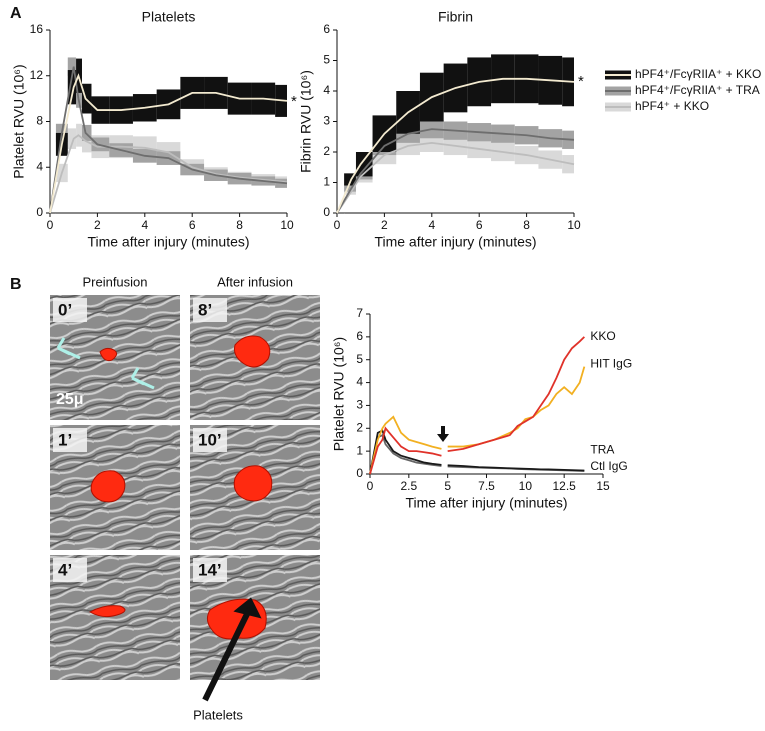 This screenshot has width=765, height=731. Describe the element at coordinates (65, 439) in the screenshot. I see `frame-label: 1’` at that location.